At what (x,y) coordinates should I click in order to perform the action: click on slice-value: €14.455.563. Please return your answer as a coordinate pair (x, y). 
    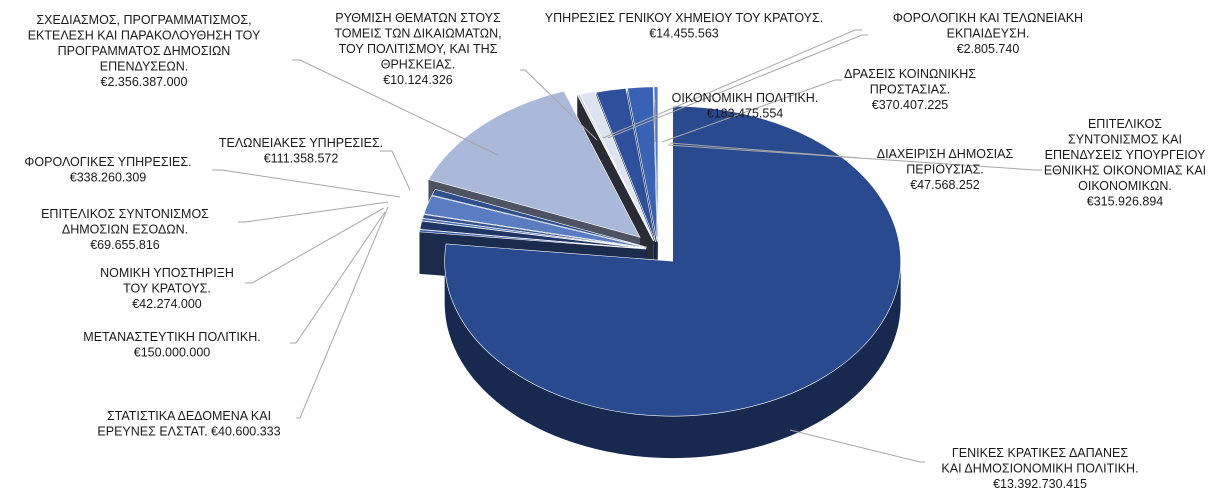
    Looking at the image, I should click on (684, 34).